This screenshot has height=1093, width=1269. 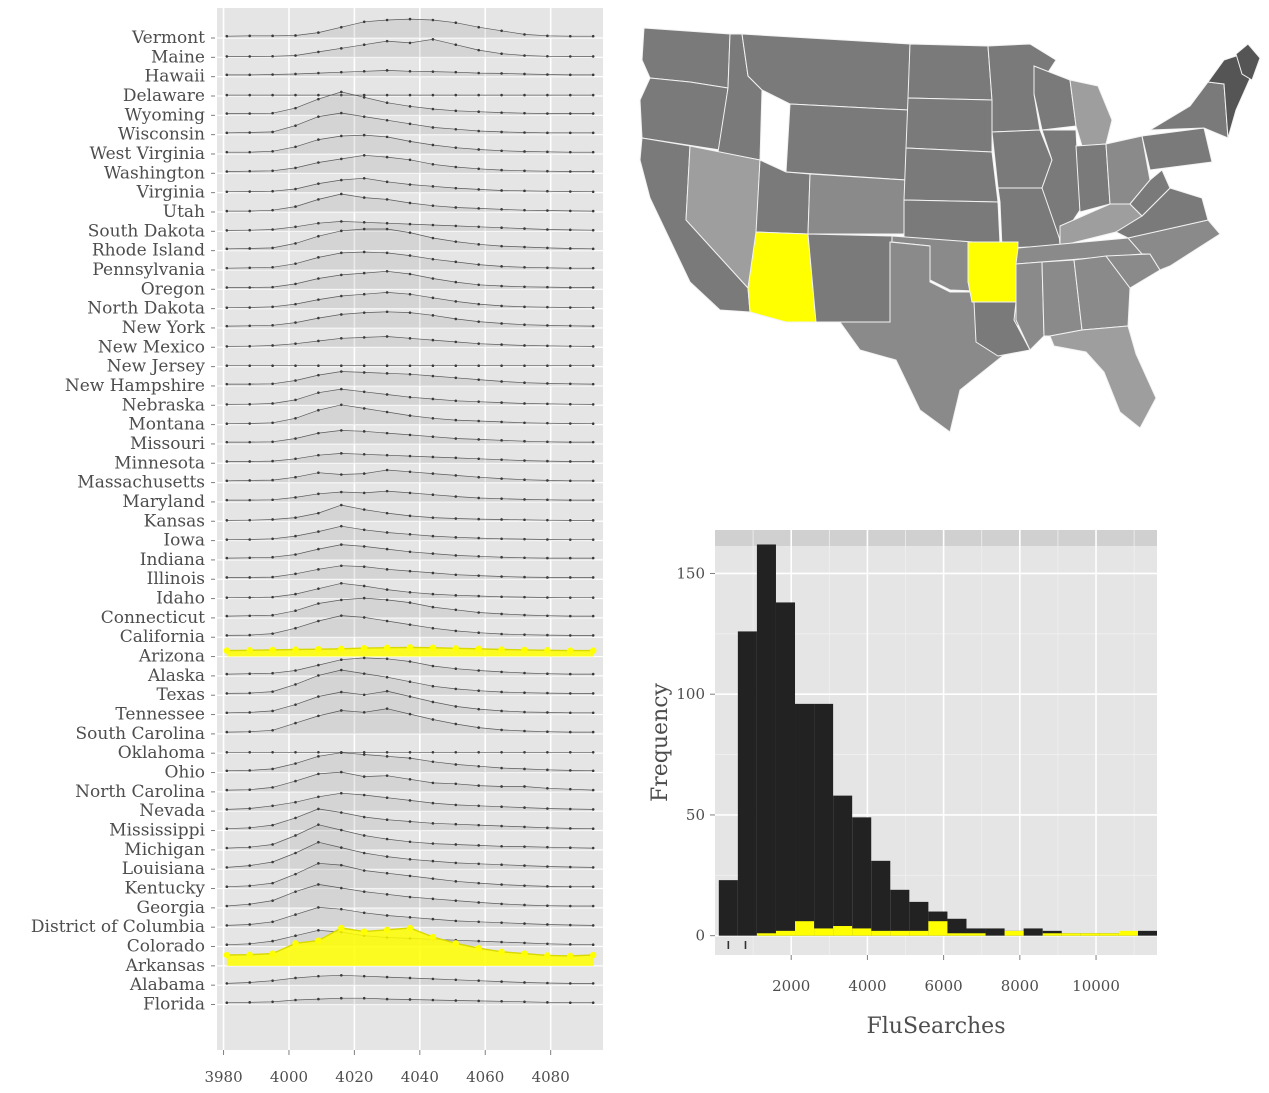 I want to click on ridge-state-label: Maryland, so click(x=163, y=502).